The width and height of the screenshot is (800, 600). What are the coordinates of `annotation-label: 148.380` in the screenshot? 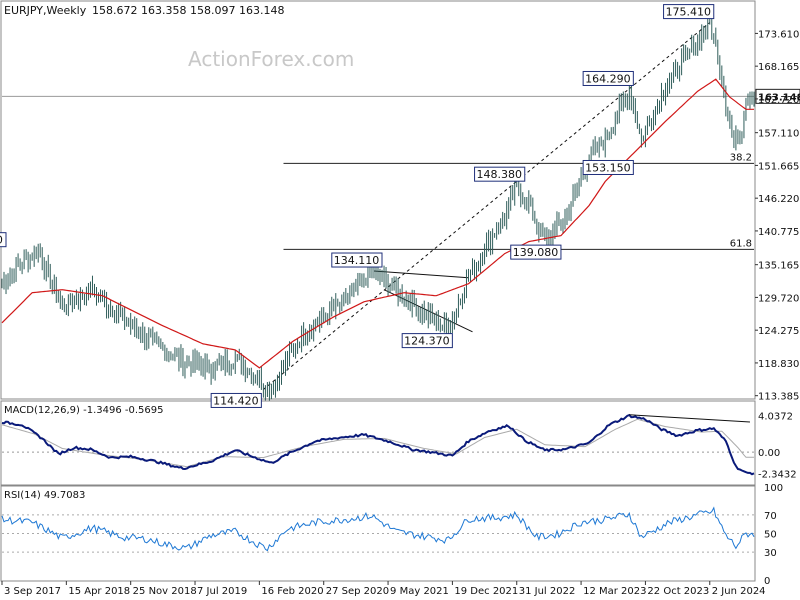 It's located at (499, 174).